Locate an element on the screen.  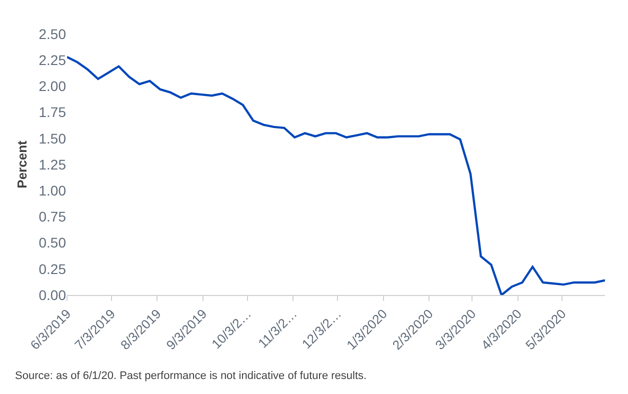
y-axis-title: Percent is located at coordinates (22, 164).